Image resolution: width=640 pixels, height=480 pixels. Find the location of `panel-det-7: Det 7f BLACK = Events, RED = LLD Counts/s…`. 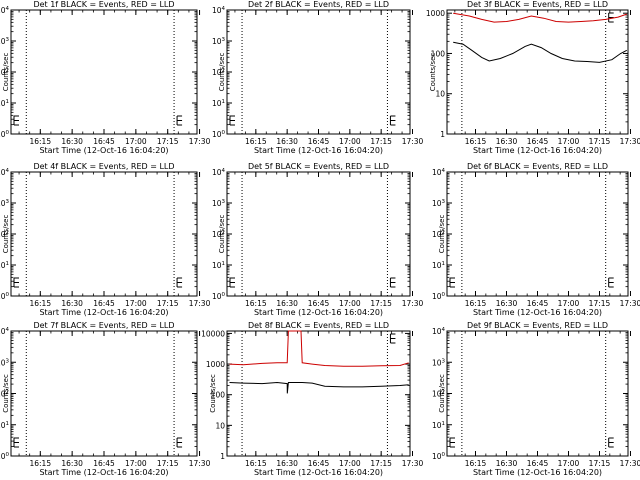

panel-det-7: Det 7f BLACK = Events, RED = LLD Counts/s… is located at coordinates (105, 399).